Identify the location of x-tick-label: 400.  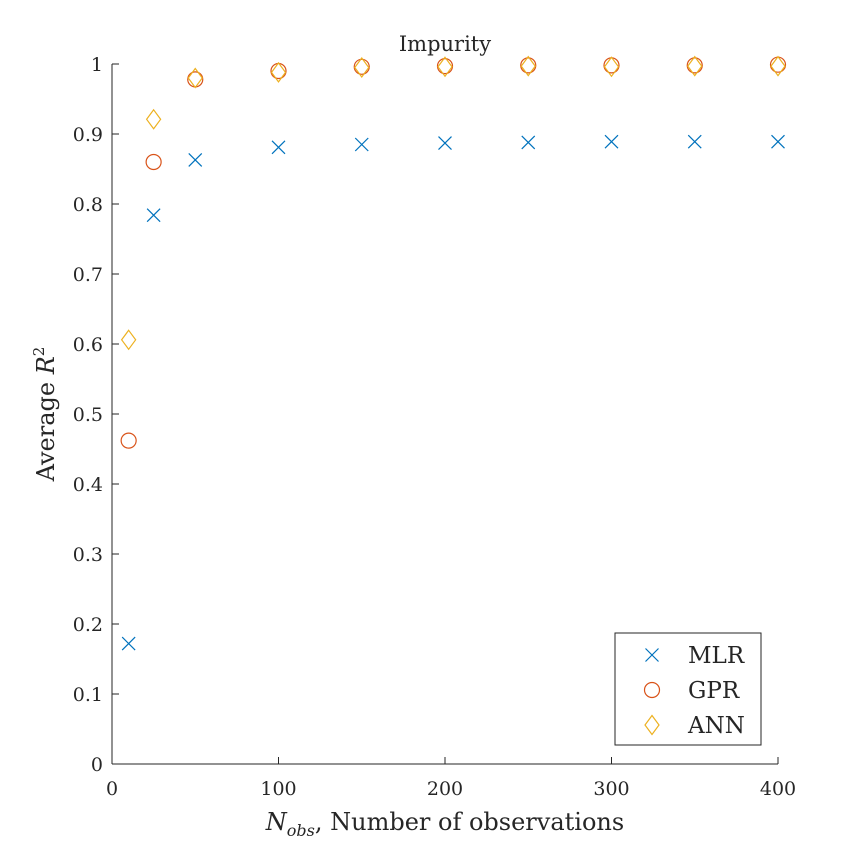
(778, 789).